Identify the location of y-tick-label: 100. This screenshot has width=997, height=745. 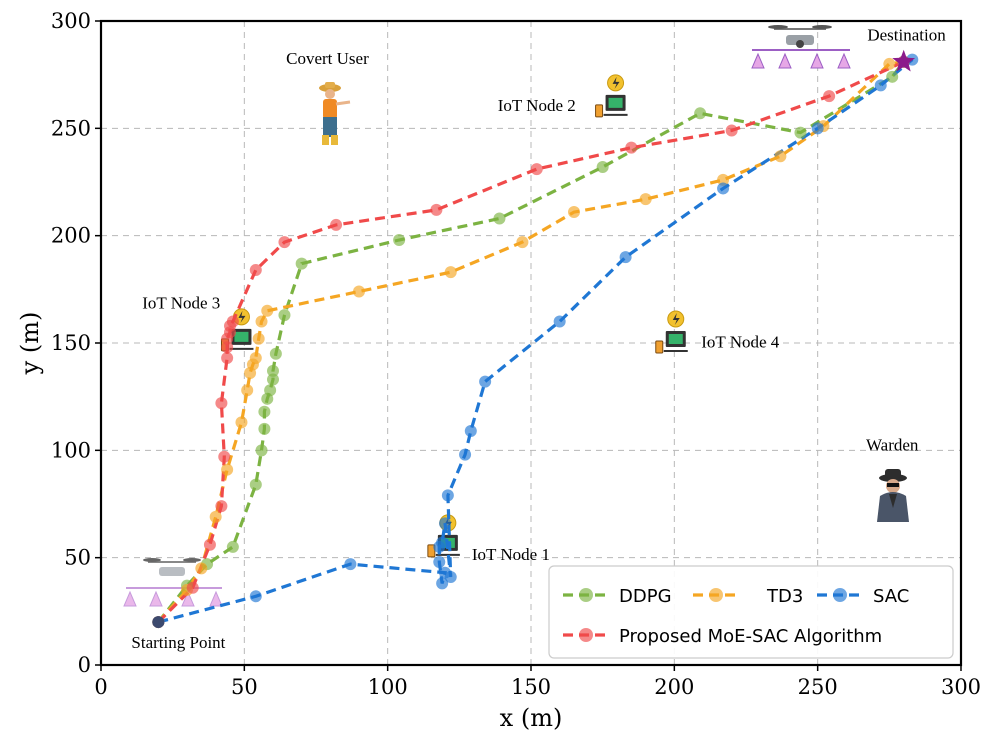
(71, 450).